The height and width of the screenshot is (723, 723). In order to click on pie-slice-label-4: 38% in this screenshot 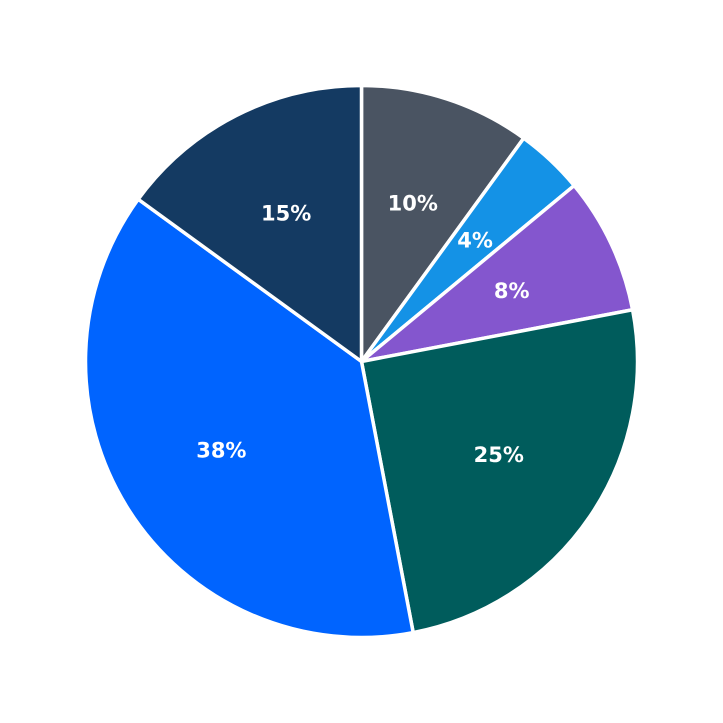, I will do `click(221, 450)`.